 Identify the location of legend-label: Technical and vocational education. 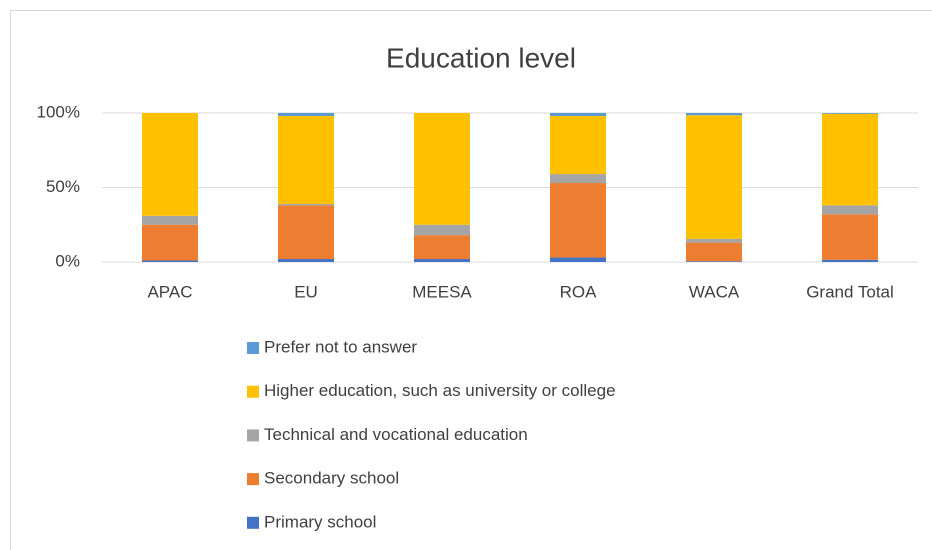
(396, 434).